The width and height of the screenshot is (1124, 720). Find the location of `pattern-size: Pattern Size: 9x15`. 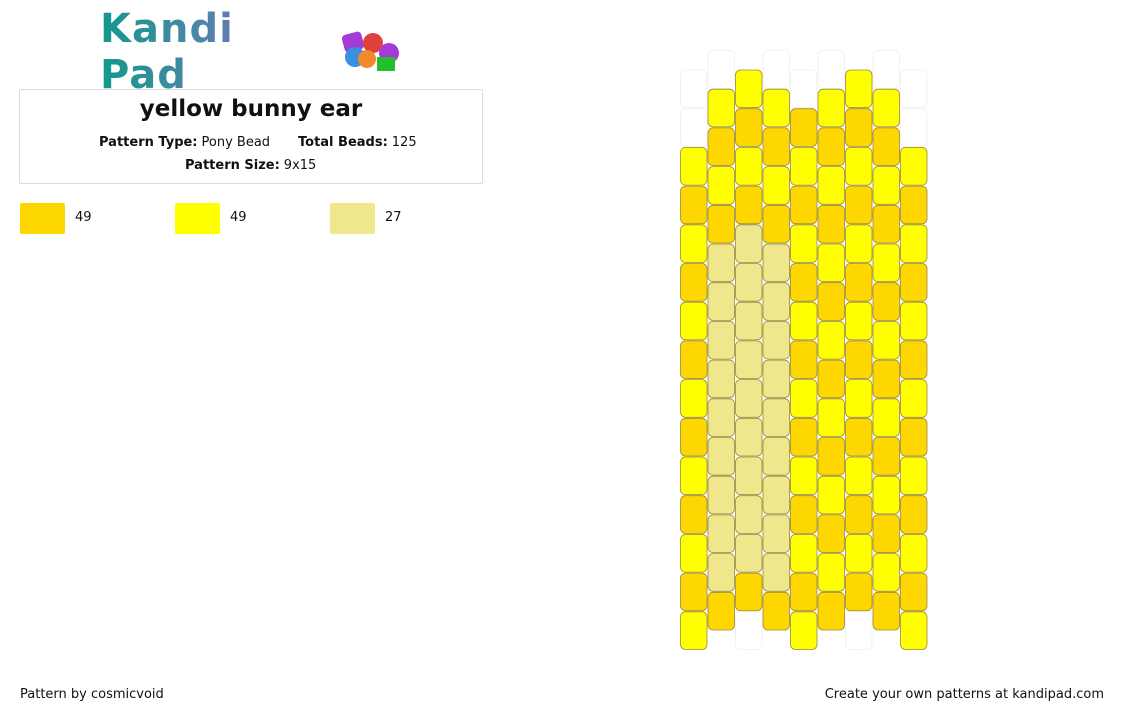

pattern-size: Pattern Size: 9x15 is located at coordinates (250, 165).